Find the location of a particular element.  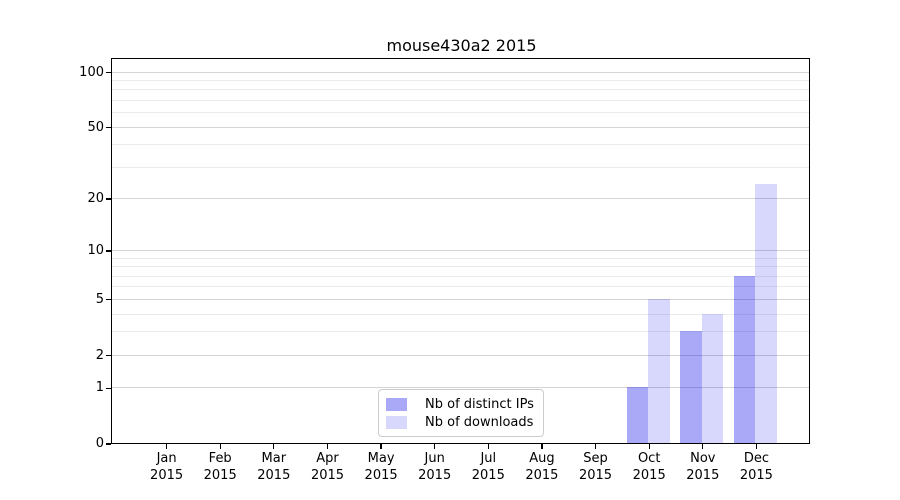

x-tick-label: Dec 2015 is located at coordinates (756, 467).